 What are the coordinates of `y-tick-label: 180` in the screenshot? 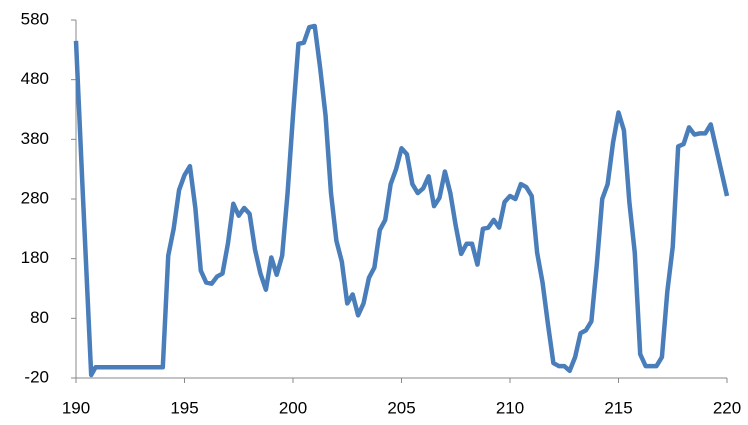 It's located at (35, 257).